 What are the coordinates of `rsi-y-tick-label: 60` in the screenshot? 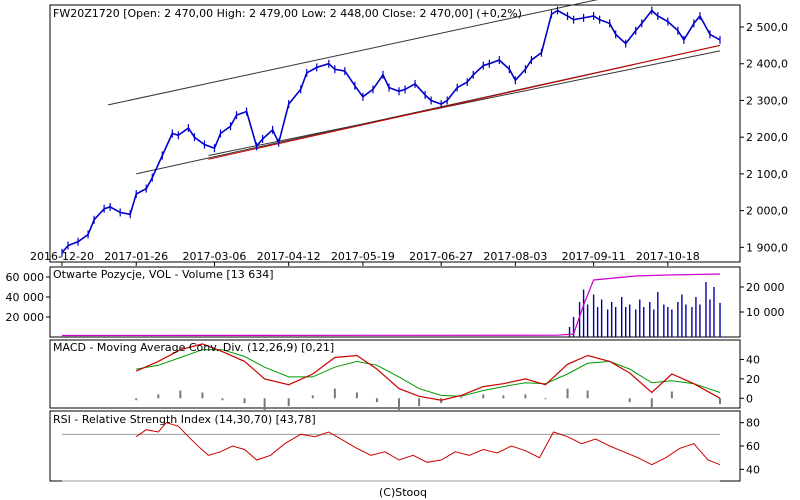 It's located at (753, 446).